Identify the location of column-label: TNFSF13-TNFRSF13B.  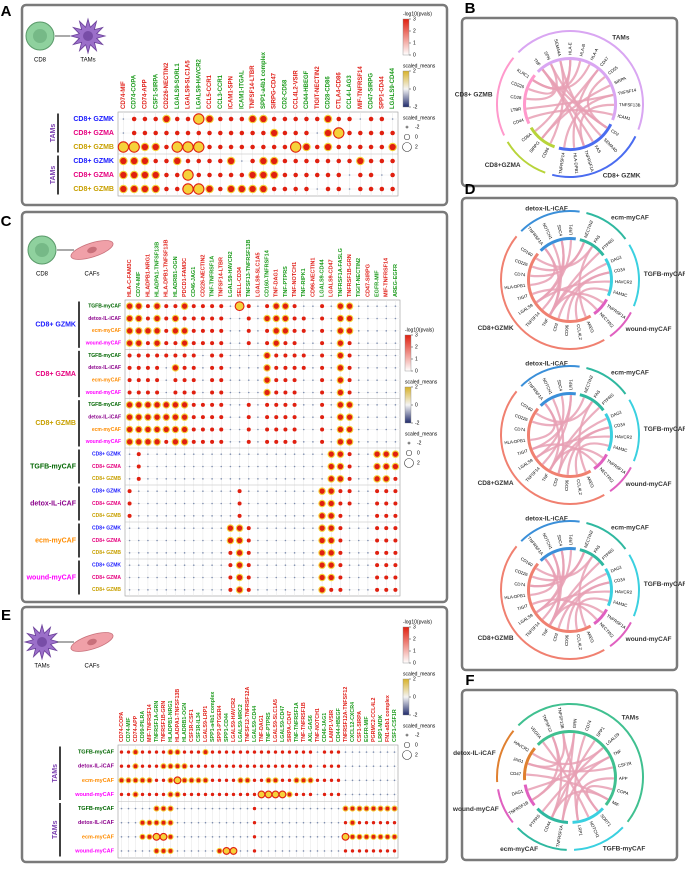
(249, 268).